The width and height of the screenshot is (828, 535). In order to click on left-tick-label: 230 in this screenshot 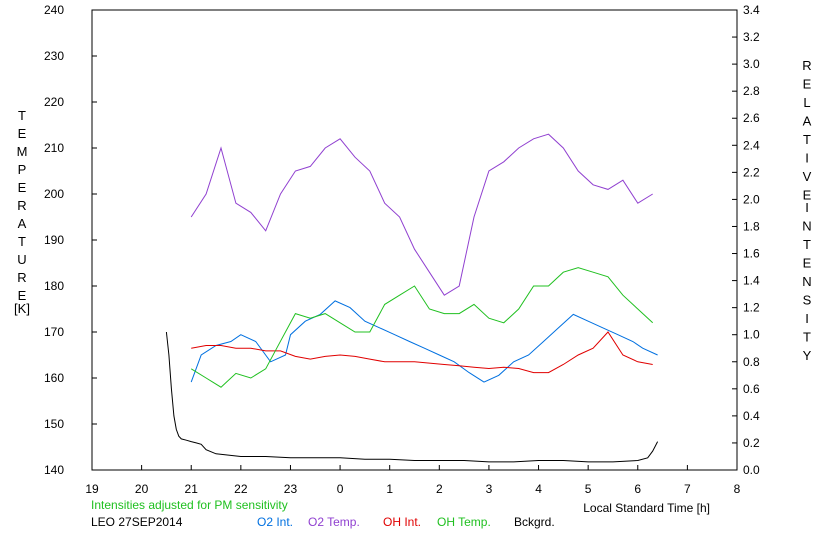, I will do `click(54, 56)`.